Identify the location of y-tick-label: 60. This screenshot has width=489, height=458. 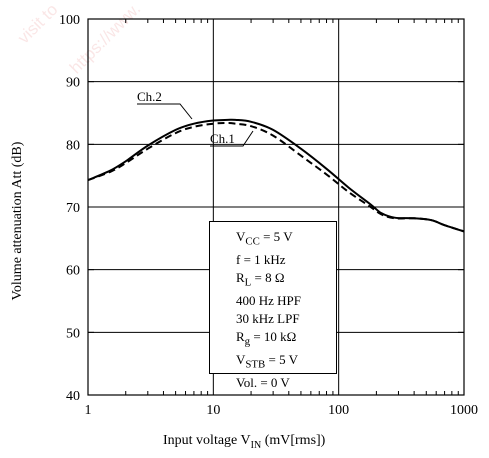
(73, 271).